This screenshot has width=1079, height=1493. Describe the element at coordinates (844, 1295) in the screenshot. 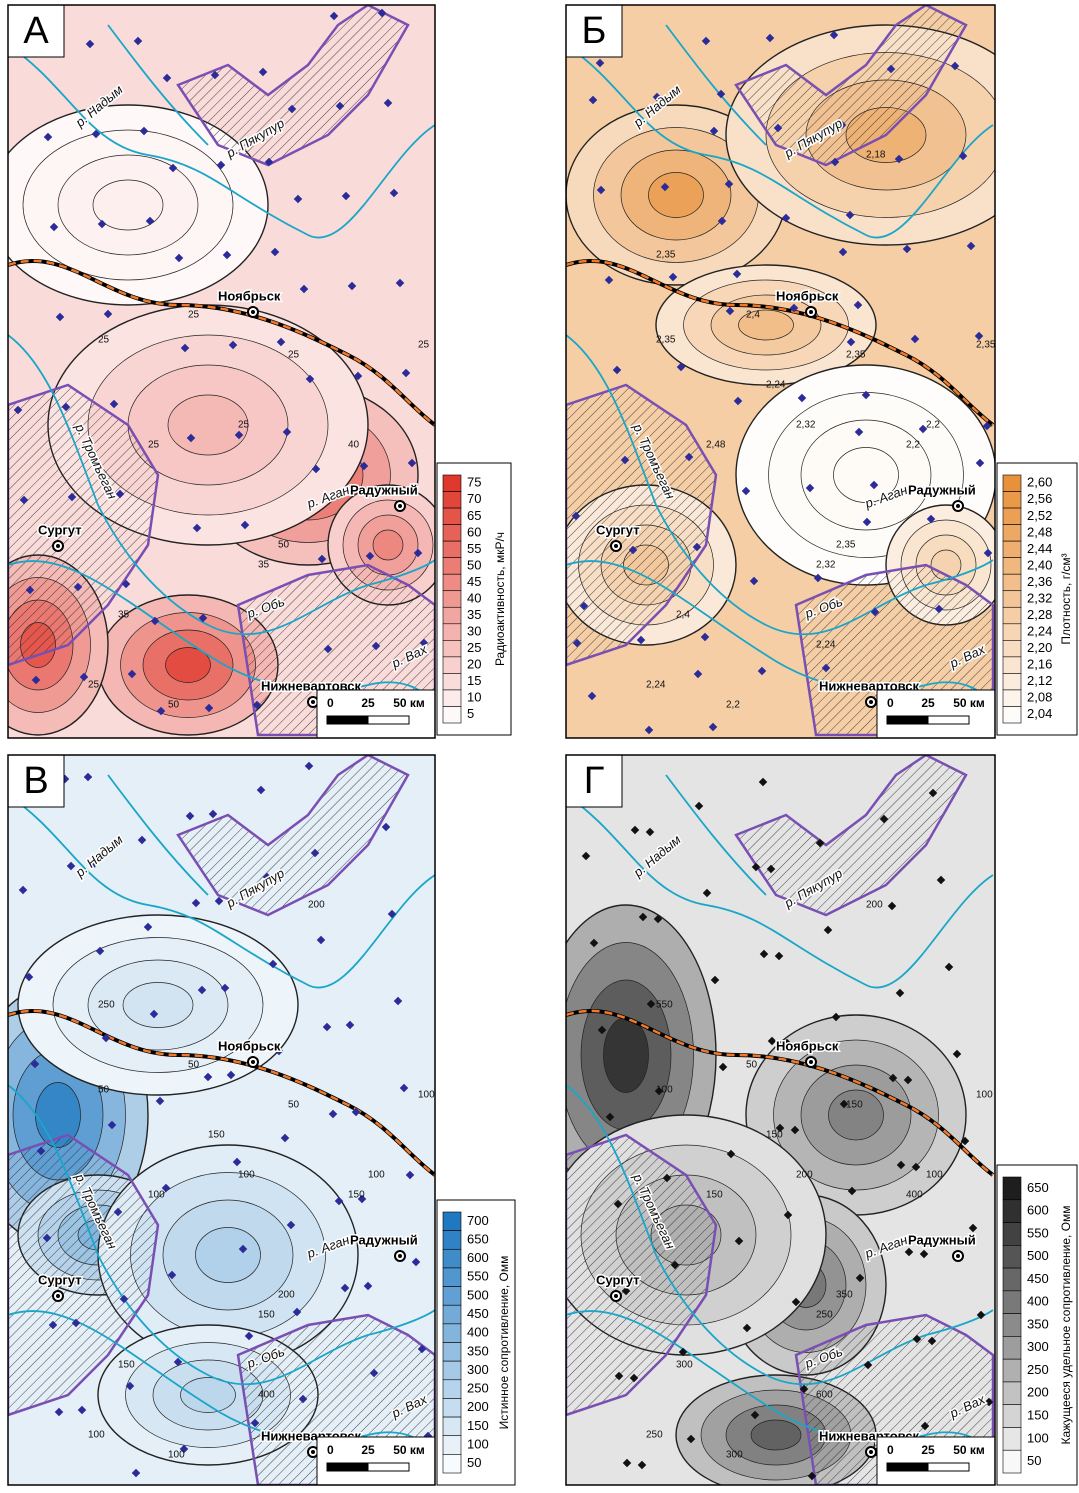

I see `contour-label: 350` at that location.